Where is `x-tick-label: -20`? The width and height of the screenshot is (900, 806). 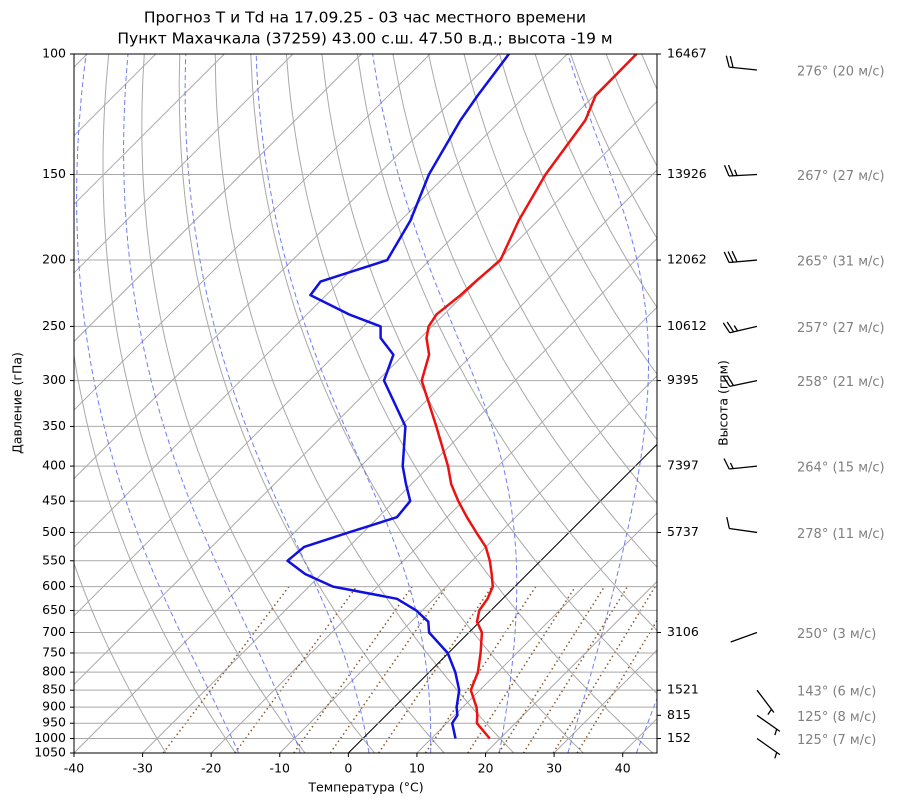 x-tick-label: -20 is located at coordinates (211, 768).